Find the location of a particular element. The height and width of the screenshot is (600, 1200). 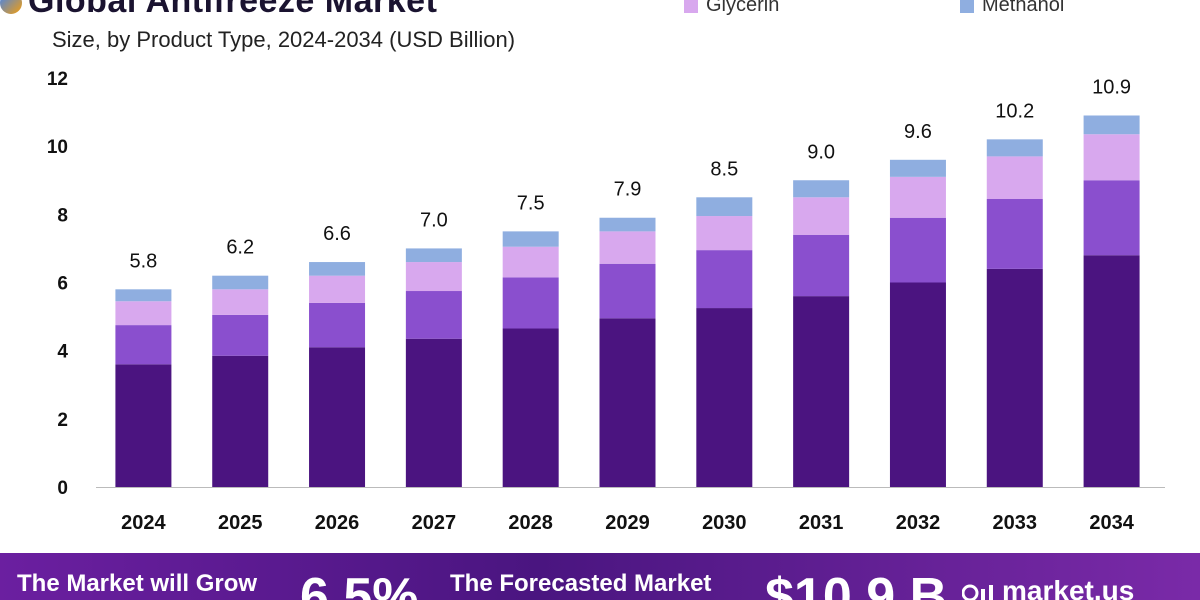

footer-cagr-value: 6.5% is located at coordinates (359, 584).